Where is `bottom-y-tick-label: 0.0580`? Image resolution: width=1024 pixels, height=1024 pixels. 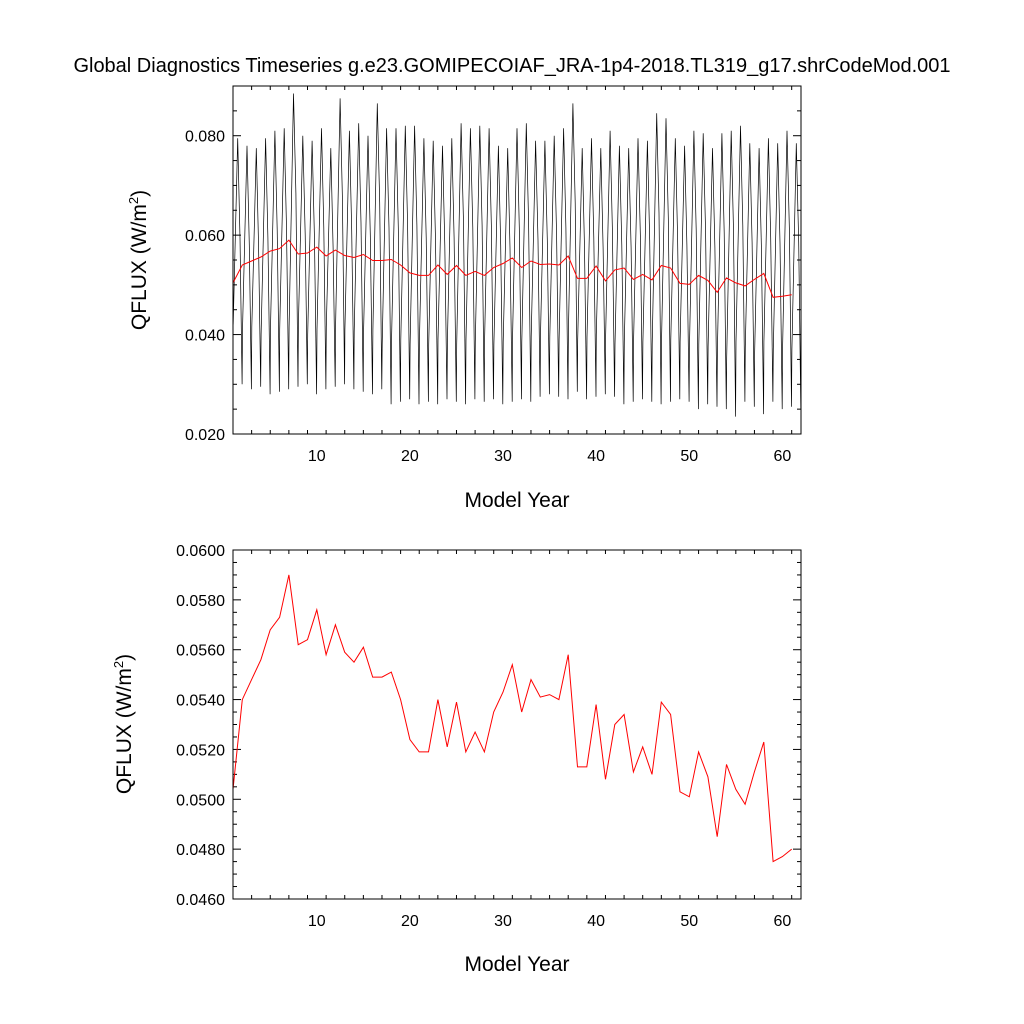 bottom-y-tick-label: 0.0580 is located at coordinates (200, 601).